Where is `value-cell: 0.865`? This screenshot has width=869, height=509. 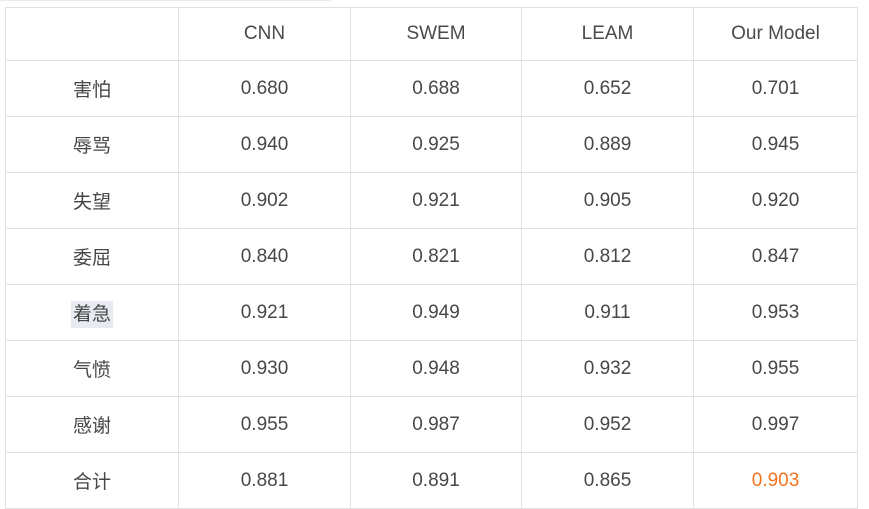
value-cell: 0.865 is located at coordinates (607, 480).